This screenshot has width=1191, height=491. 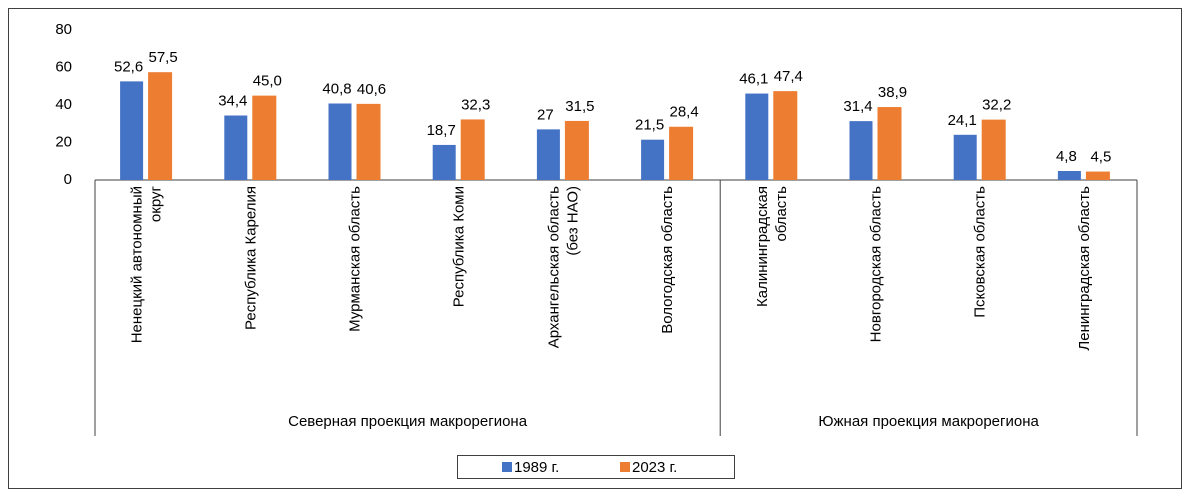 What do you see at coordinates (1100, 157) in the screenshot?
I see `data-label: 4,5` at bounding box center [1100, 157].